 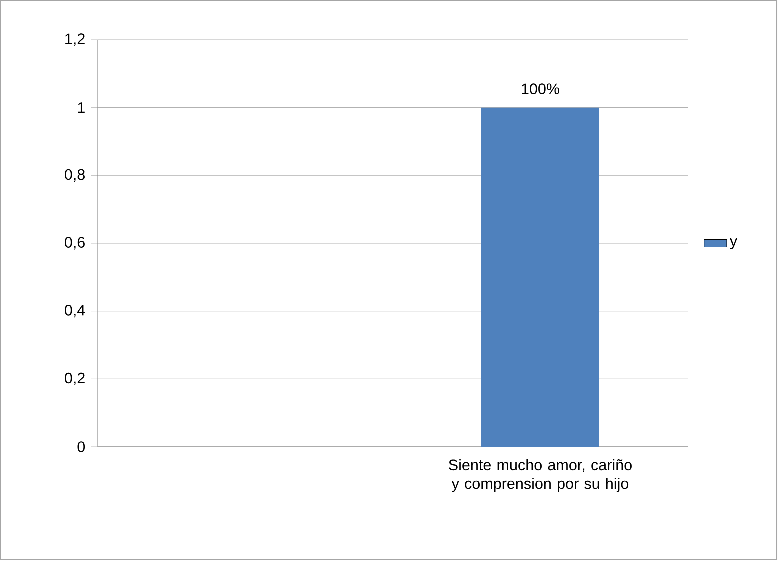 I want to click on x-tick-label: Siente mucho amor, cariño y comprension por su hijo, so click(x=540, y=475).